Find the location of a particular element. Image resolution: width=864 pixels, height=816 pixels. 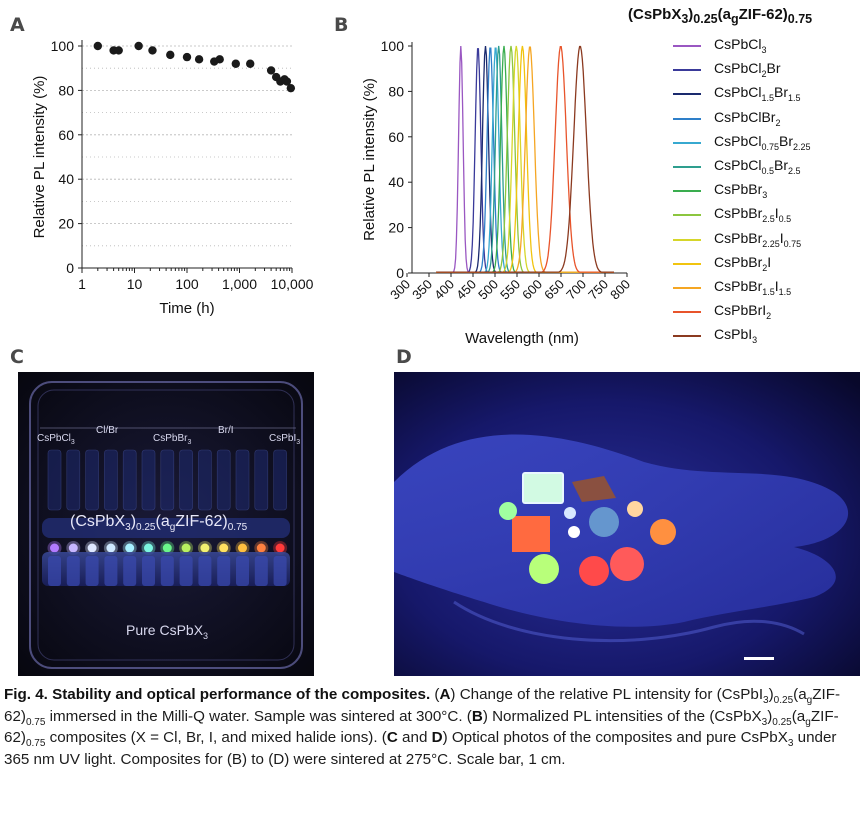

legend-item: CsPbCl2Br is located at coordinates (745, 70).